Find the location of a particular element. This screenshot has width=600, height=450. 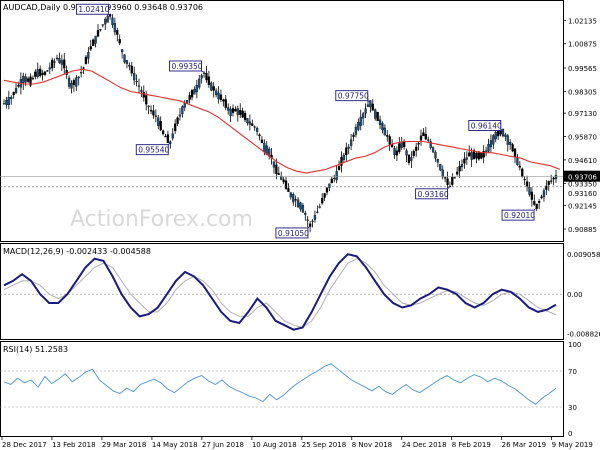

rsi-tick-label: 70 is located at coordinates (572, 372).